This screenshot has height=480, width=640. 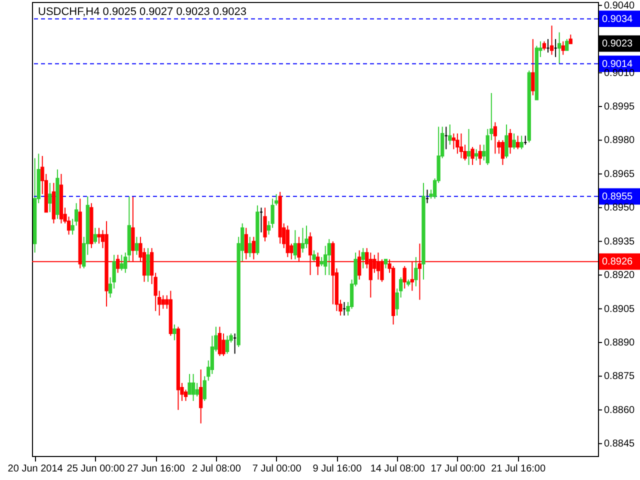 I want to click on ref-line-label: 0.8926, so click(x=618, y=262).